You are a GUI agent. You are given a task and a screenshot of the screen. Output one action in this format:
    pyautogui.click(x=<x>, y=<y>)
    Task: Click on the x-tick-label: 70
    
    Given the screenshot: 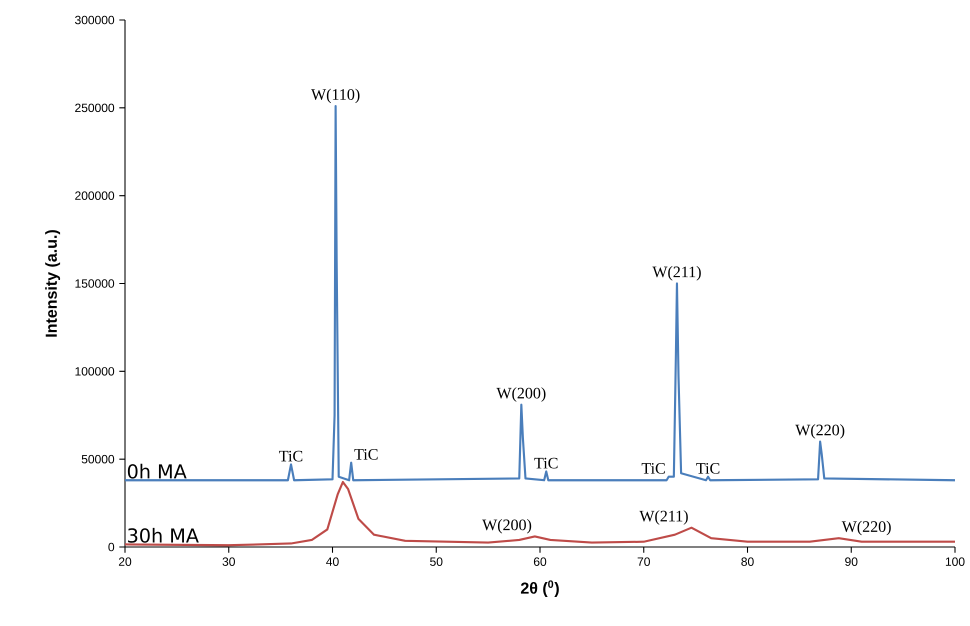 What is the action you would take?
    pyautogui.click(x=644, y=561)
    